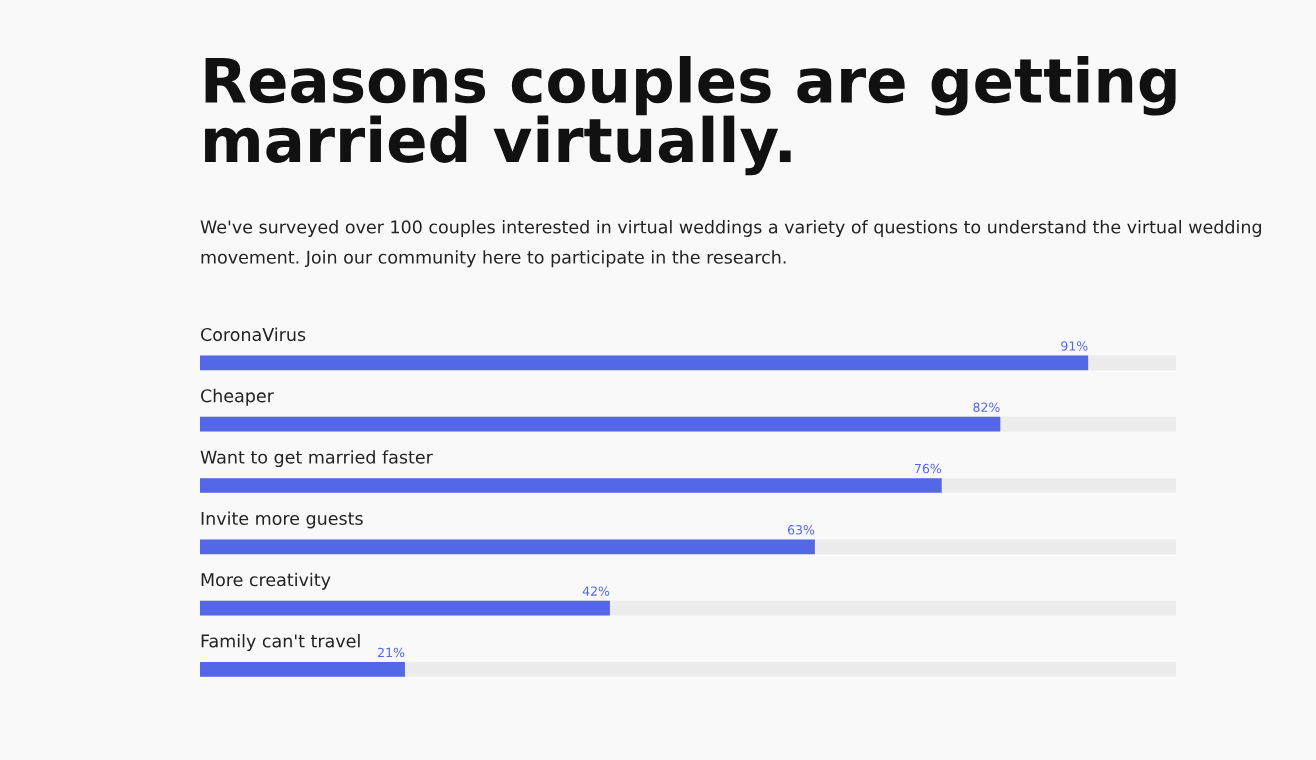 The image size is (1316, 760). I want to click on y-tick-label: CoronaVirus, so click(253, 334).